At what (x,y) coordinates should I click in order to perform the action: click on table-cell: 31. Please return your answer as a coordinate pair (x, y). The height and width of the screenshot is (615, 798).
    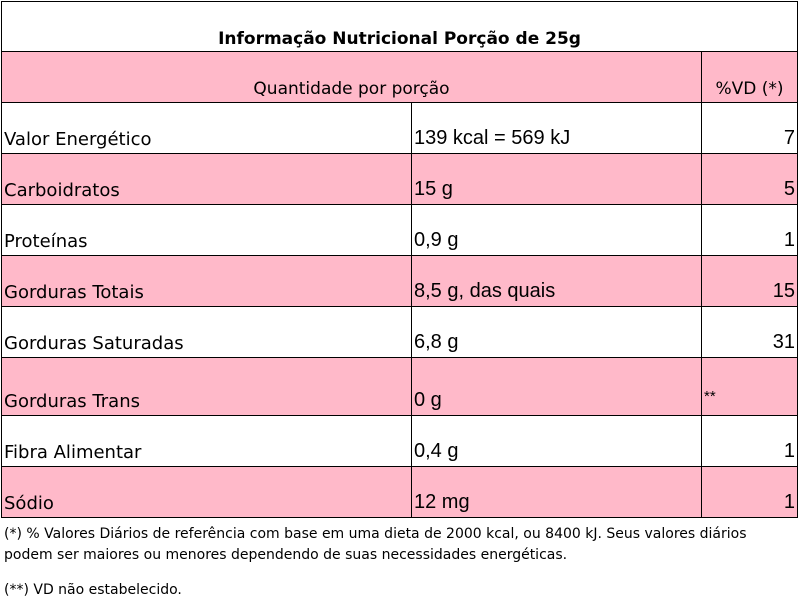
    Looking at the image, I should click on (749, 332).